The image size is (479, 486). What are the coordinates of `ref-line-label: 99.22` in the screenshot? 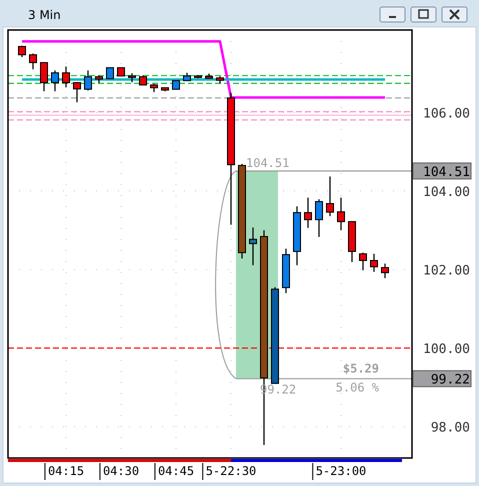 It's located at (450, 380).